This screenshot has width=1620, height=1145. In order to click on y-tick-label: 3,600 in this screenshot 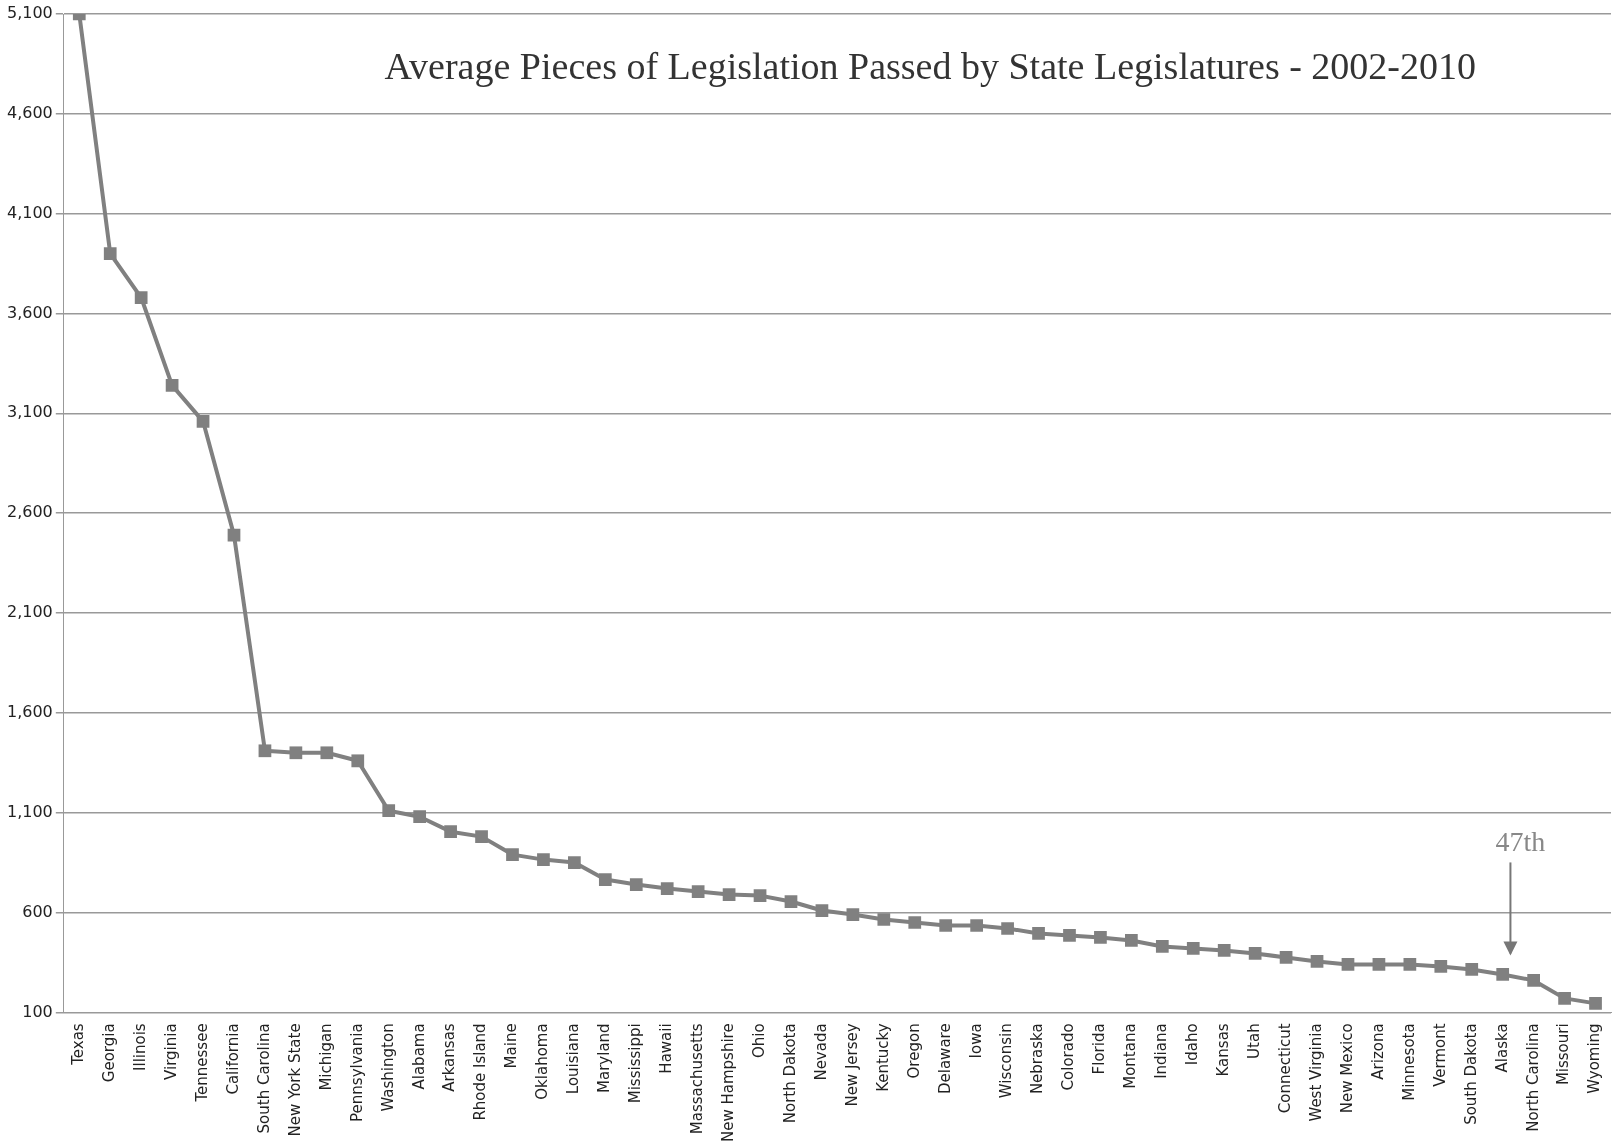, I will do `click(29, 312)`.